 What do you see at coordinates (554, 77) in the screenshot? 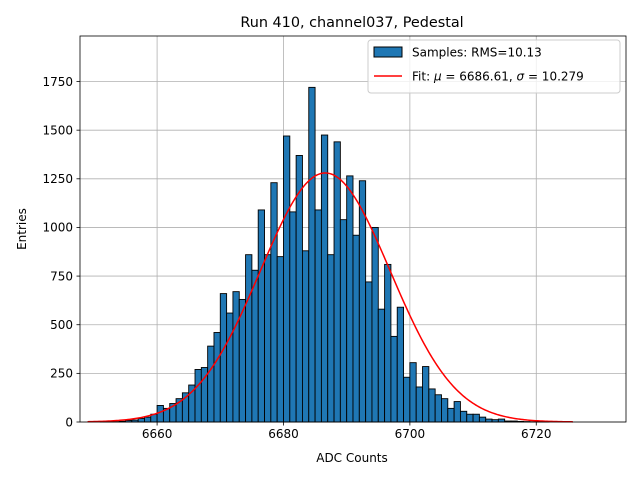
I see `legend-fit-sigma-value: = 10.279` at bounding box center [554, 77].